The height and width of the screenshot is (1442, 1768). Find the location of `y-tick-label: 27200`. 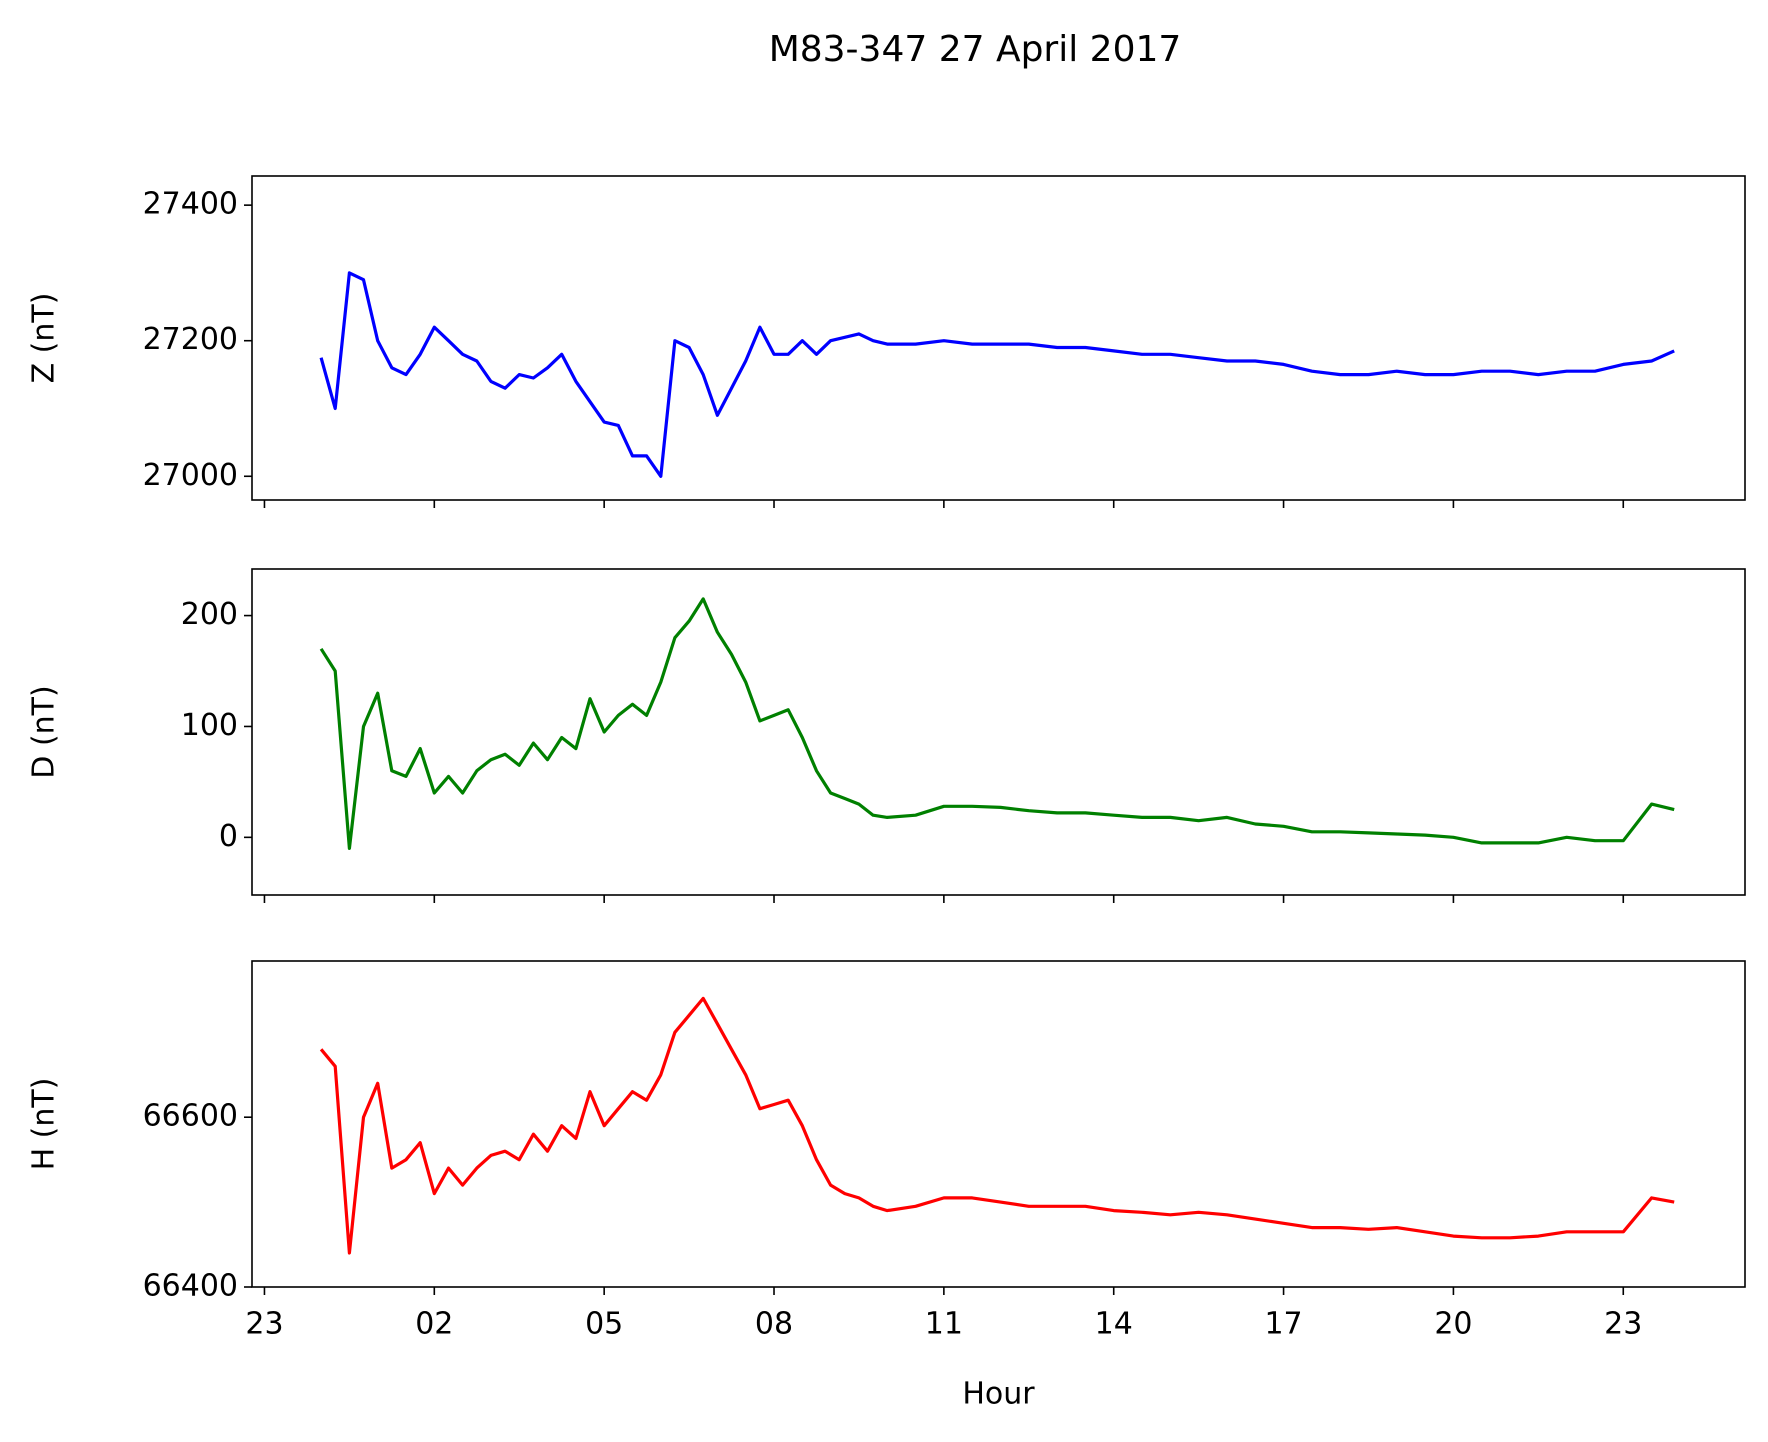

y-tick-label: 27200 is located at coordinates (190, 339).